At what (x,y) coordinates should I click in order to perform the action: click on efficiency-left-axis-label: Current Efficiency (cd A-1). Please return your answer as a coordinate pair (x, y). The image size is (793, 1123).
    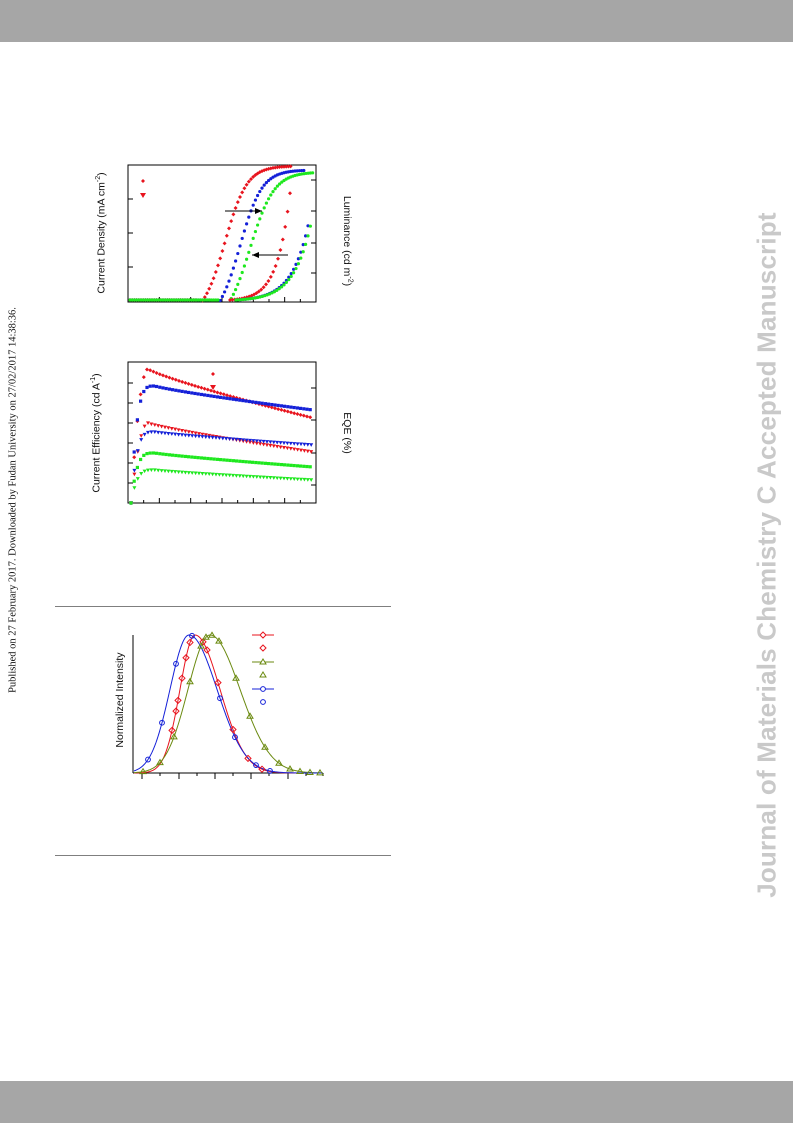
    Looking at the image, I should click on (96, 433).